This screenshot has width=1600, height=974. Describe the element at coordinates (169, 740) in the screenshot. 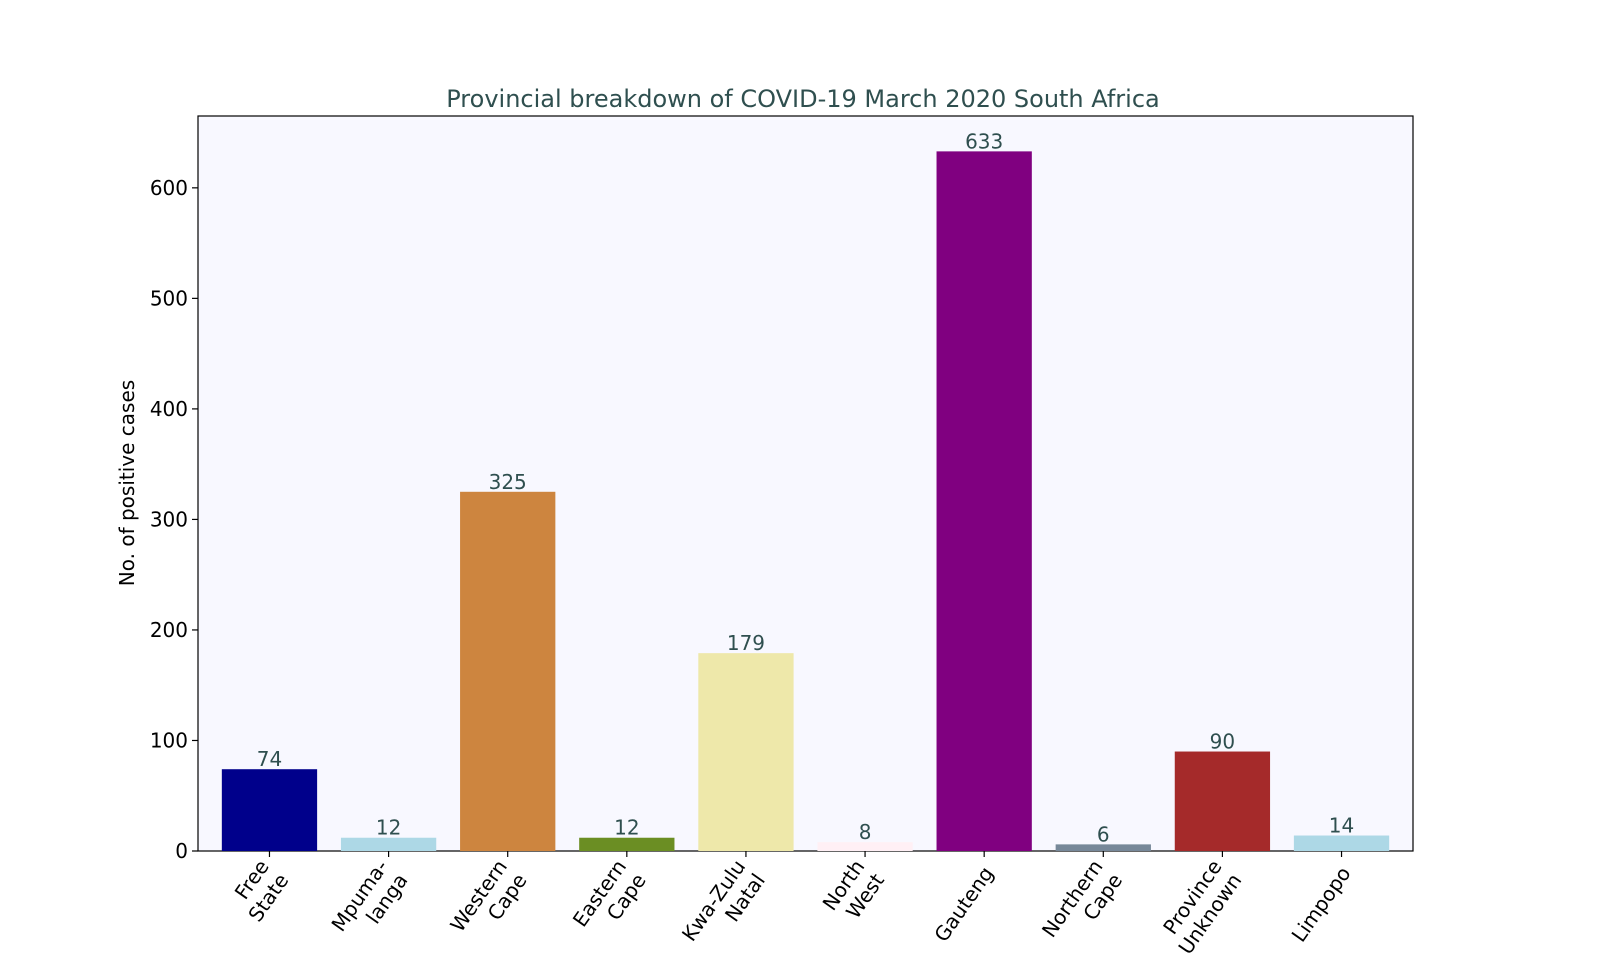

I see `y-tick-label-100: 100` at that location.